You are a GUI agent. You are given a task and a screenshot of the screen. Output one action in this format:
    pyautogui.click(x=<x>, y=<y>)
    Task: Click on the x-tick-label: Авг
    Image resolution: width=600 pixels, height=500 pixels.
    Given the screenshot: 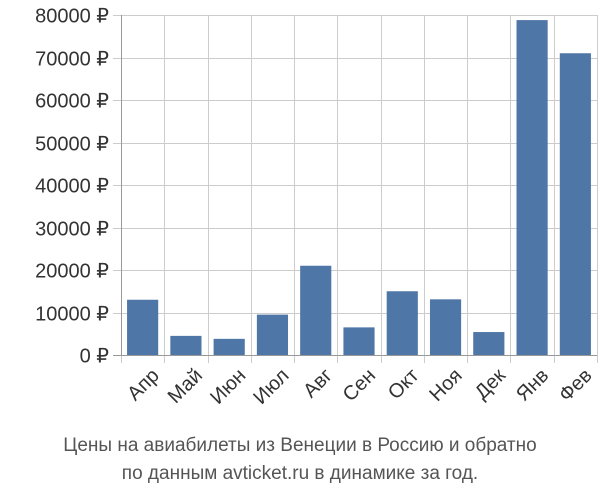 What is the action you would take?
    pyautogui.click(x=318, y=384)
    